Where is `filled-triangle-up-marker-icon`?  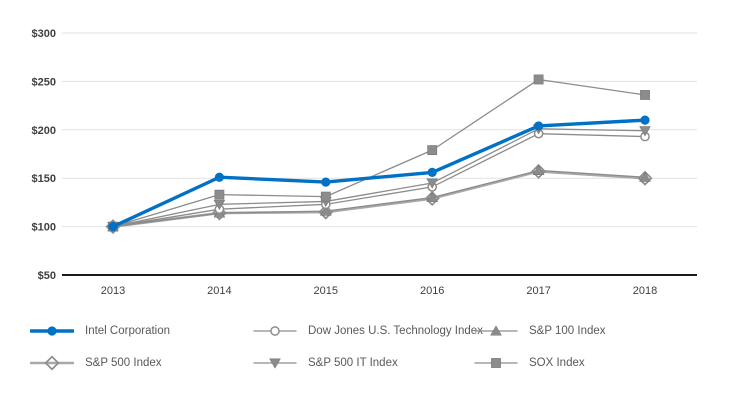 filled-triangle-up-marker-icon is located at coordinates (496, 330).